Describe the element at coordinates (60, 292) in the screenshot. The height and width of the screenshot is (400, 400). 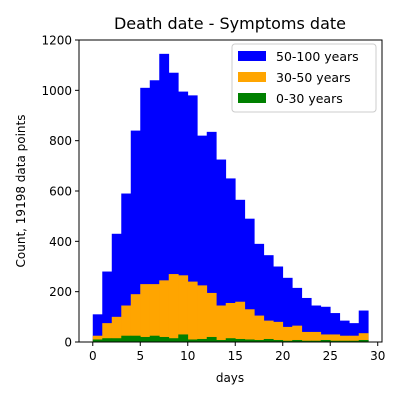
I see `y-tick-label: 200` at that location.